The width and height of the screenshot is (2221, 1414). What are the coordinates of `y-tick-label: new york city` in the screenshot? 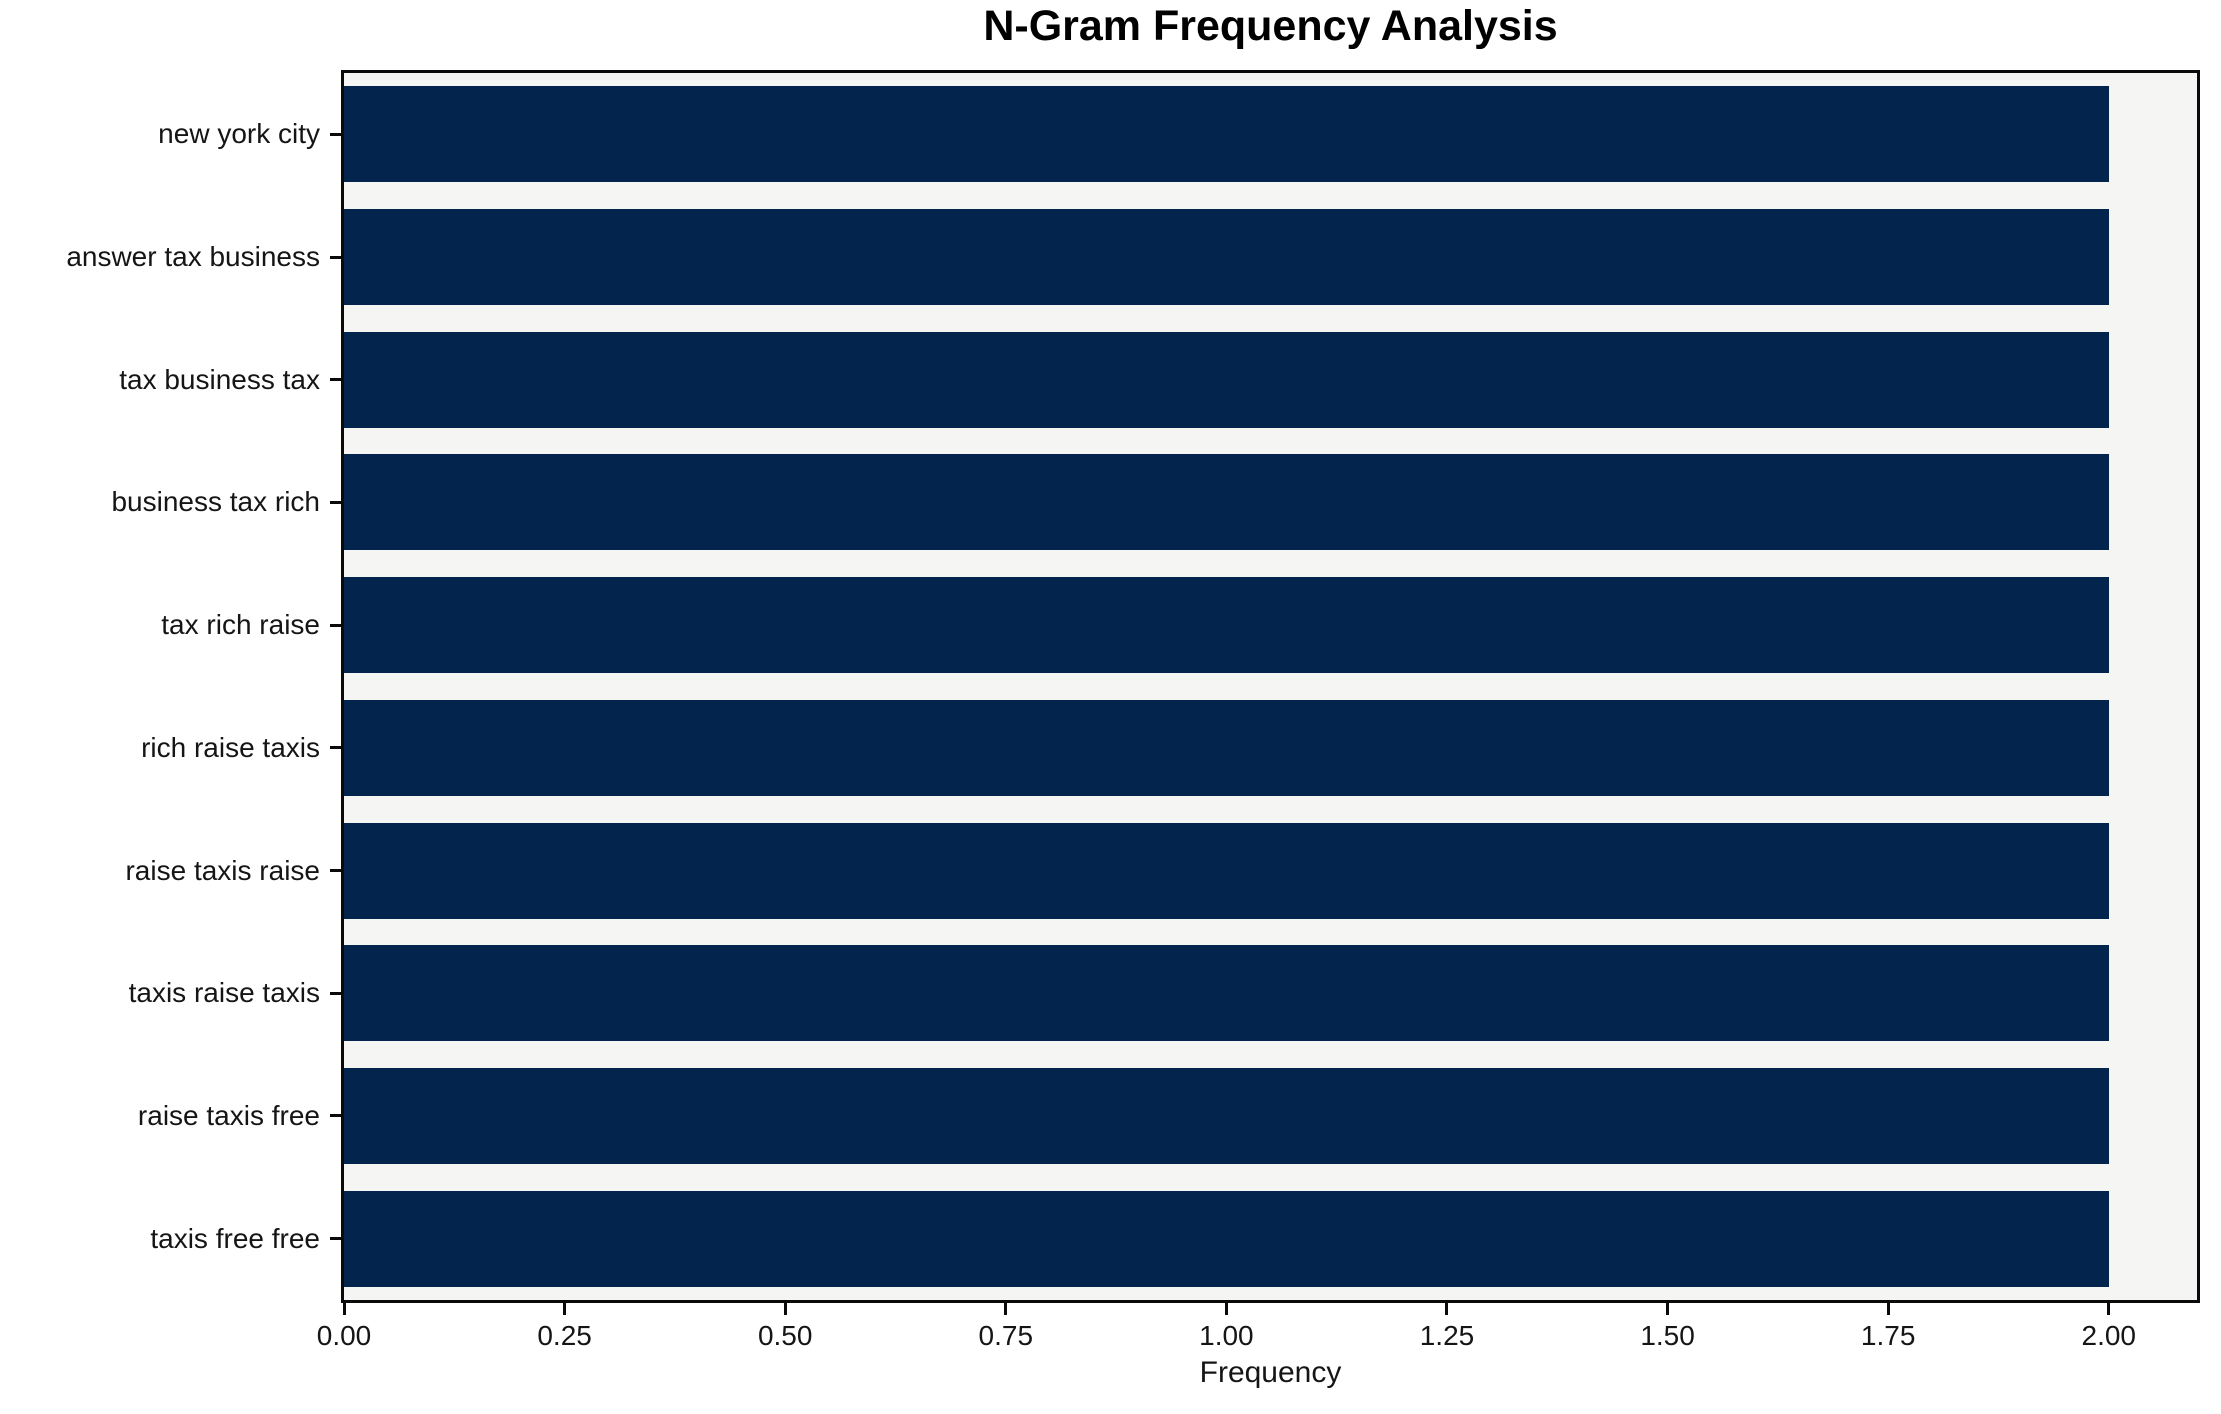 It's located at (239, 134).